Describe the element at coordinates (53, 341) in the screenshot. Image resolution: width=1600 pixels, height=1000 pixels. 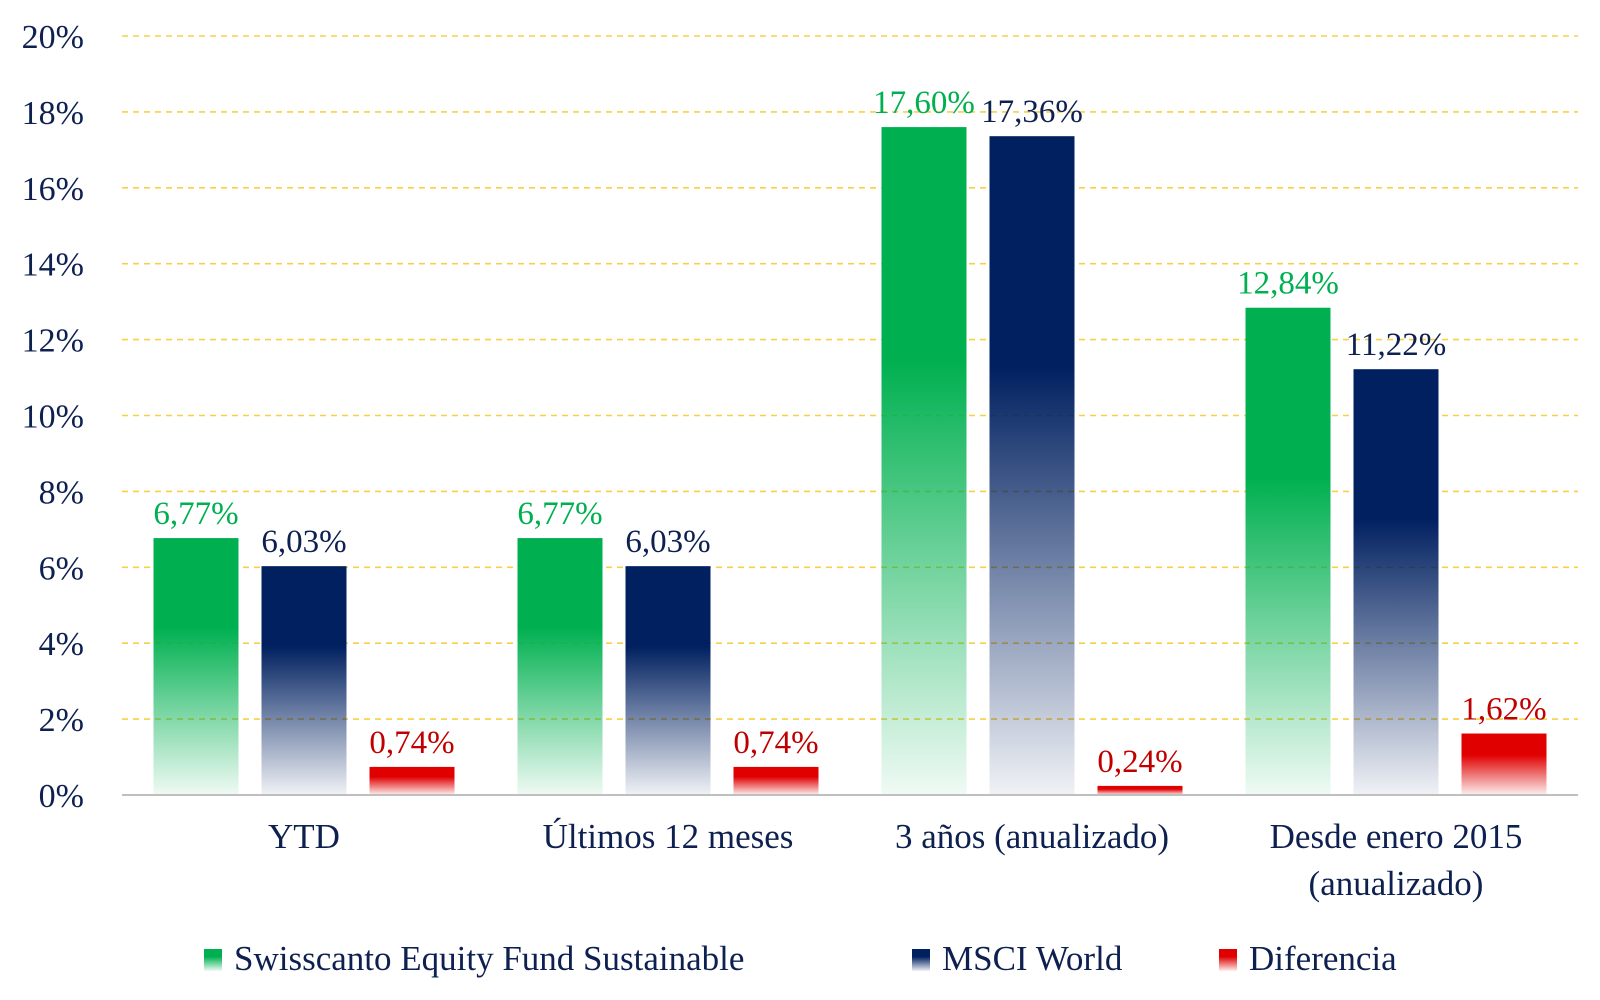
I see `y-tick-label: 12%` at that location.